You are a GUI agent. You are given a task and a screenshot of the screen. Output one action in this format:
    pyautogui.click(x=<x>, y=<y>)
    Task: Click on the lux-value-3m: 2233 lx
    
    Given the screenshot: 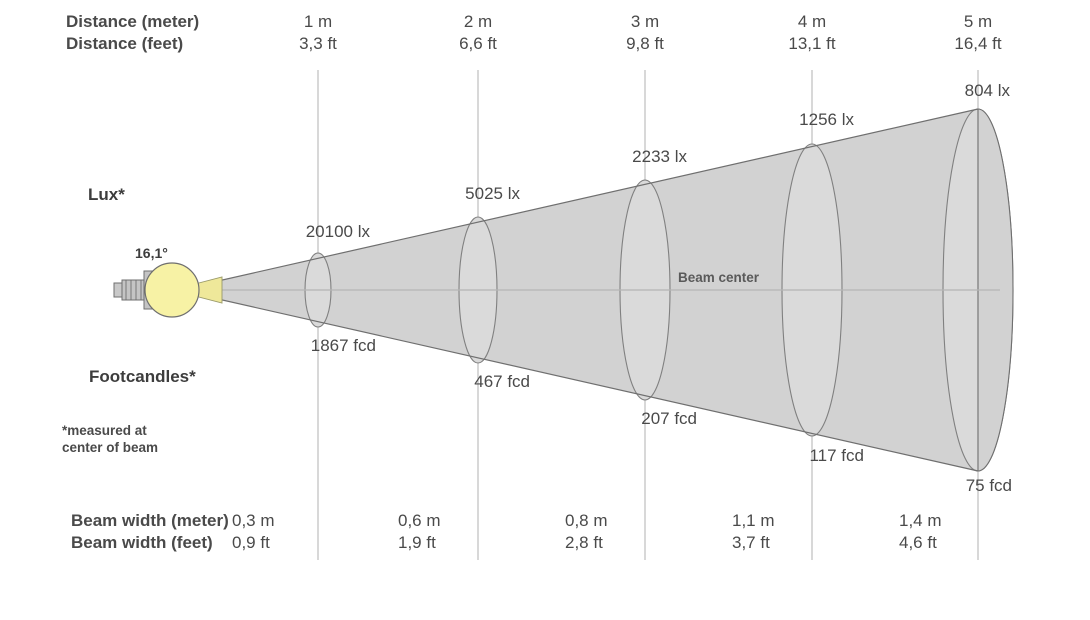 What is the action you would take?
    pyautogui.click(x=659, y=156)
    